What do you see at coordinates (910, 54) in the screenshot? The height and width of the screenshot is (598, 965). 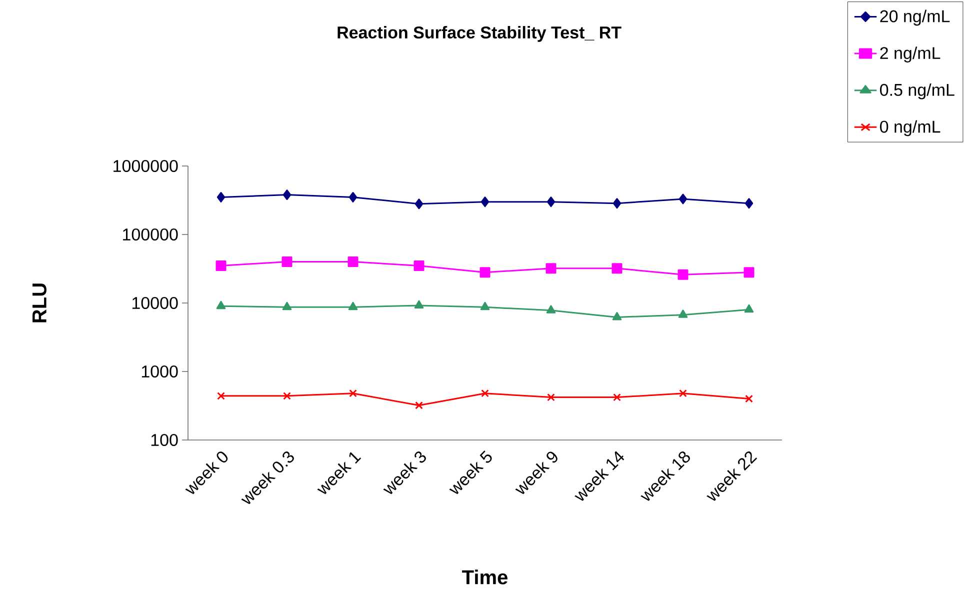 I see `legend-label: 2 ng/mL` at bounding box center [910, 54].